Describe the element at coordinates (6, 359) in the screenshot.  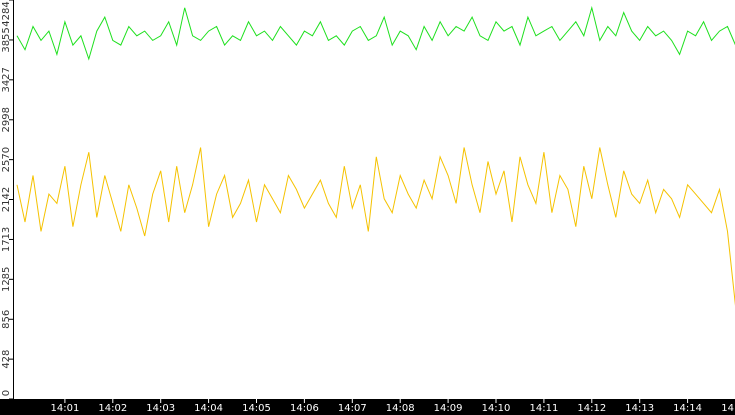
I see `y-tick-label: 428` at that location.